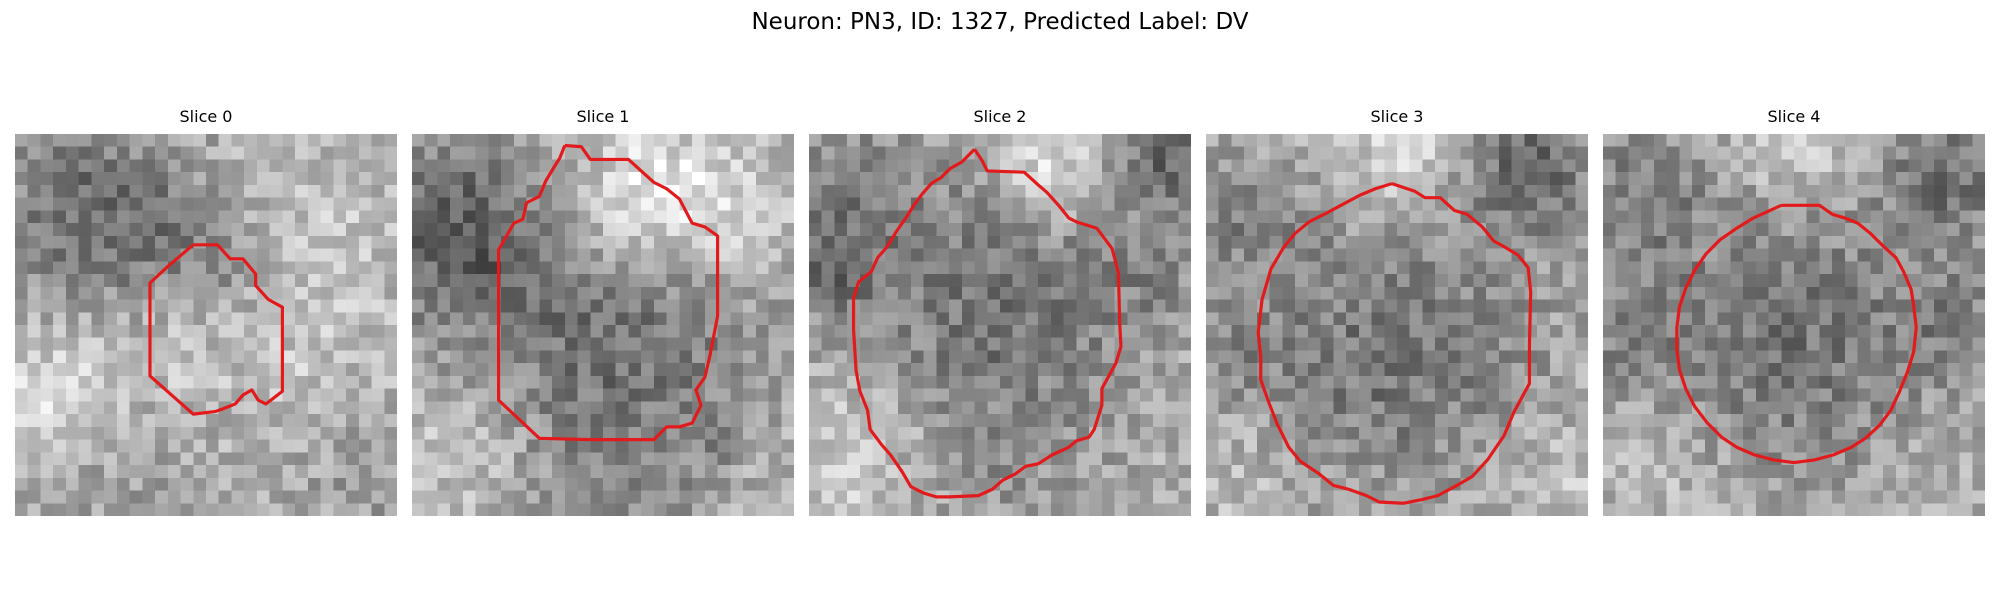 The image size is (2000, 600). I want to click on slice-title: Slice 1, so click(603, 116).